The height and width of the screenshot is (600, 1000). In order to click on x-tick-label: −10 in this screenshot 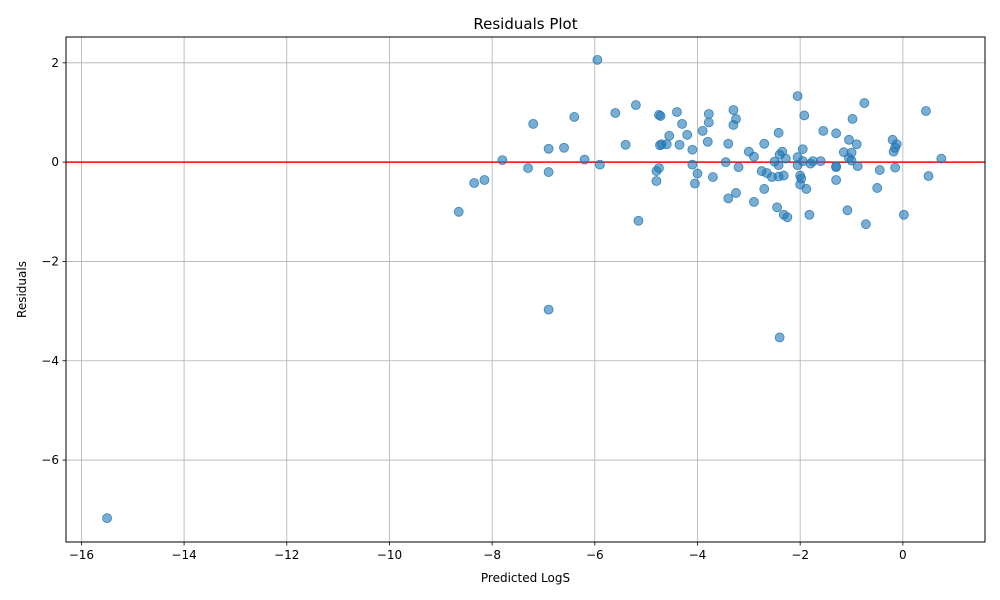, I will do `click(389, 555)`.